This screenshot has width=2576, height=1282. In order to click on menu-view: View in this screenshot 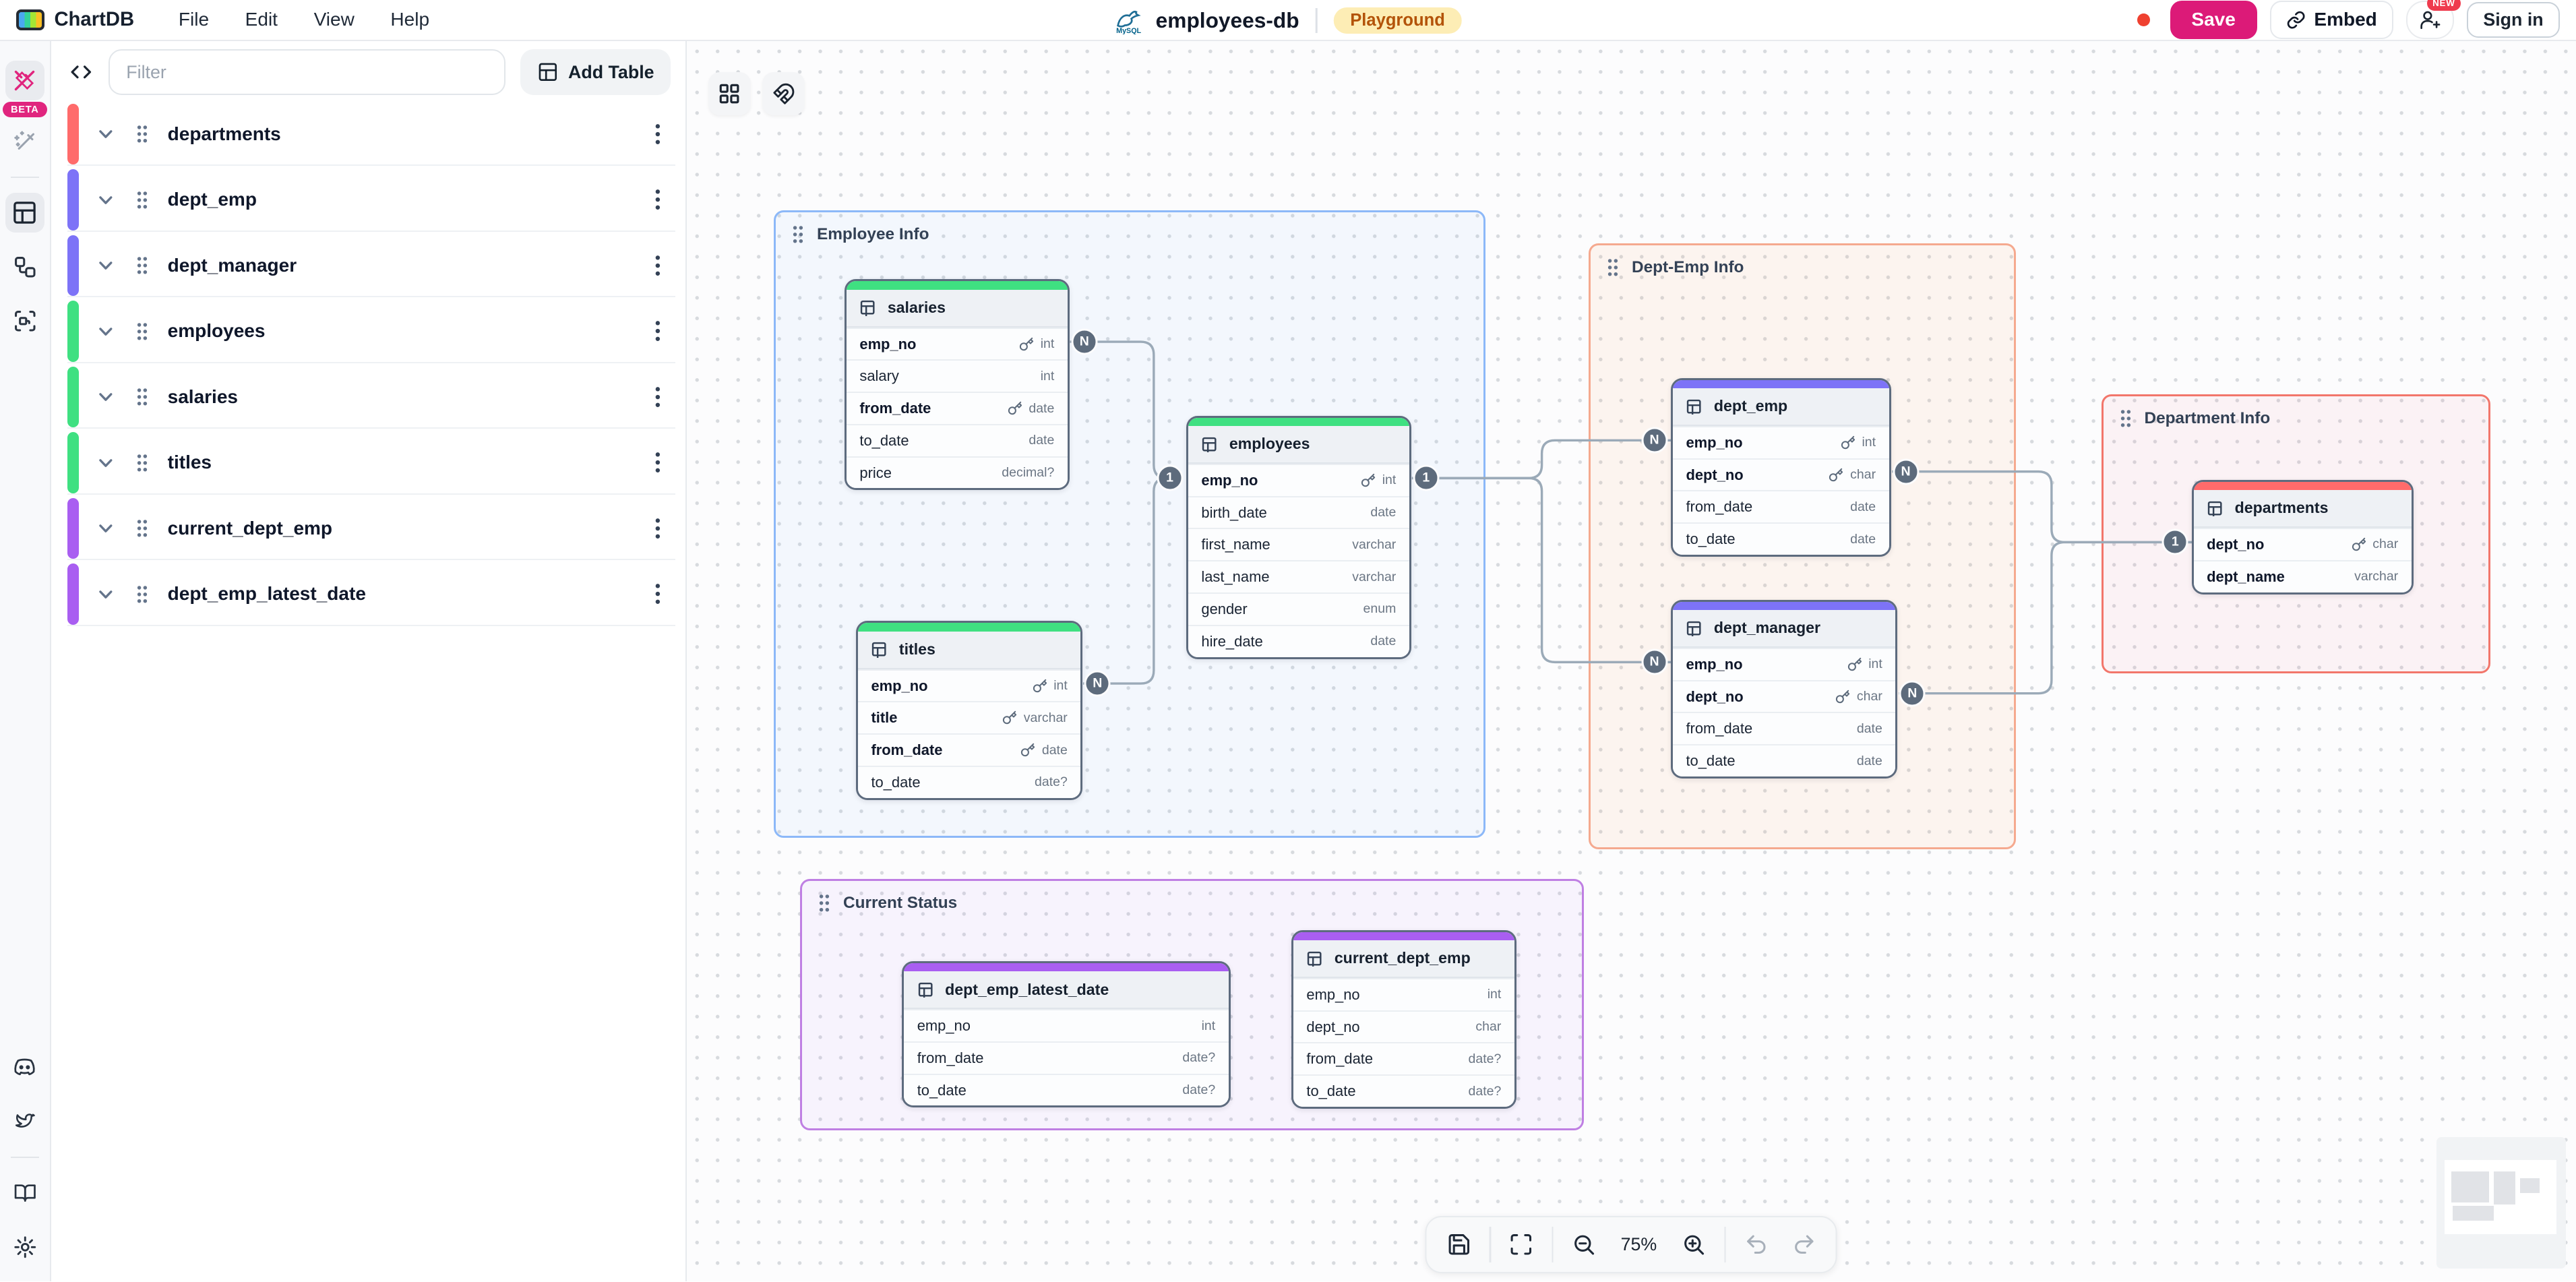, I will do `click(334, 19)`.